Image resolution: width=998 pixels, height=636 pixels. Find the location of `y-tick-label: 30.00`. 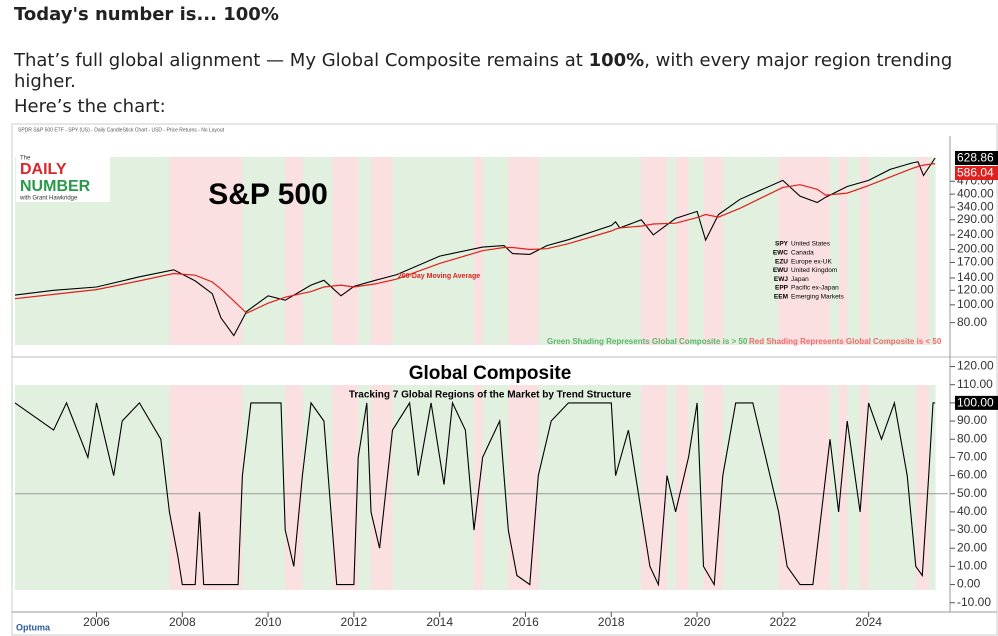

y-tick-label: 30.00 is located at coordinates (972, 529).